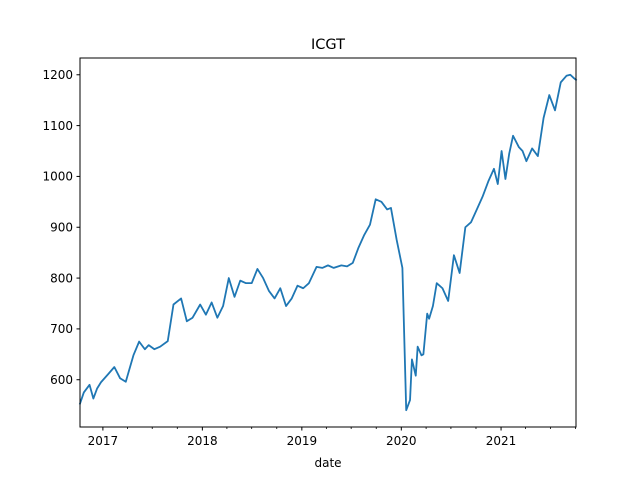  Describe the element at coordinates (57, 126) in the screenshot. I see `y-tick-label: 1100` at that location.